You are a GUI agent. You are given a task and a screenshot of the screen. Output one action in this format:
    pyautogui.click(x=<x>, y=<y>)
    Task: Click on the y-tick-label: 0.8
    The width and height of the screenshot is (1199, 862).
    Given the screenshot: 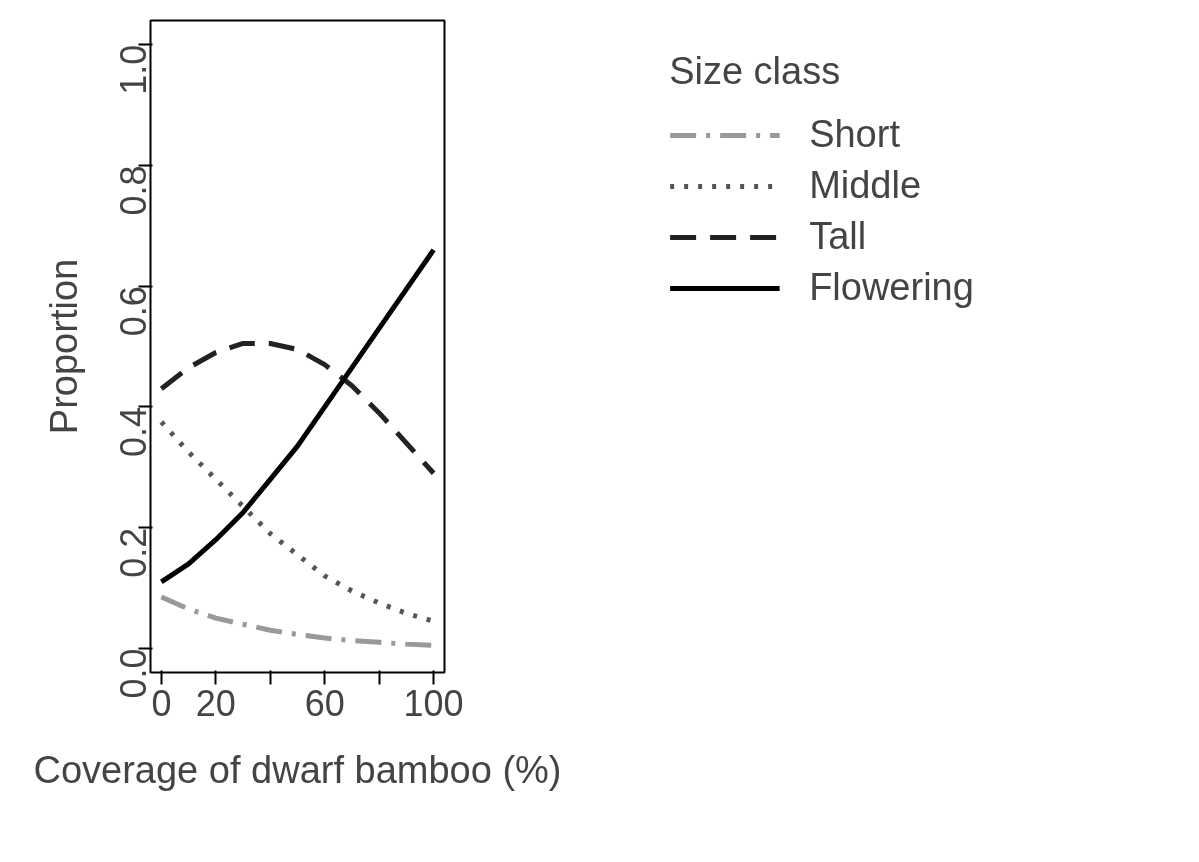 What is the action you would take?
    pyautogui.click(x=134, y=190)
    